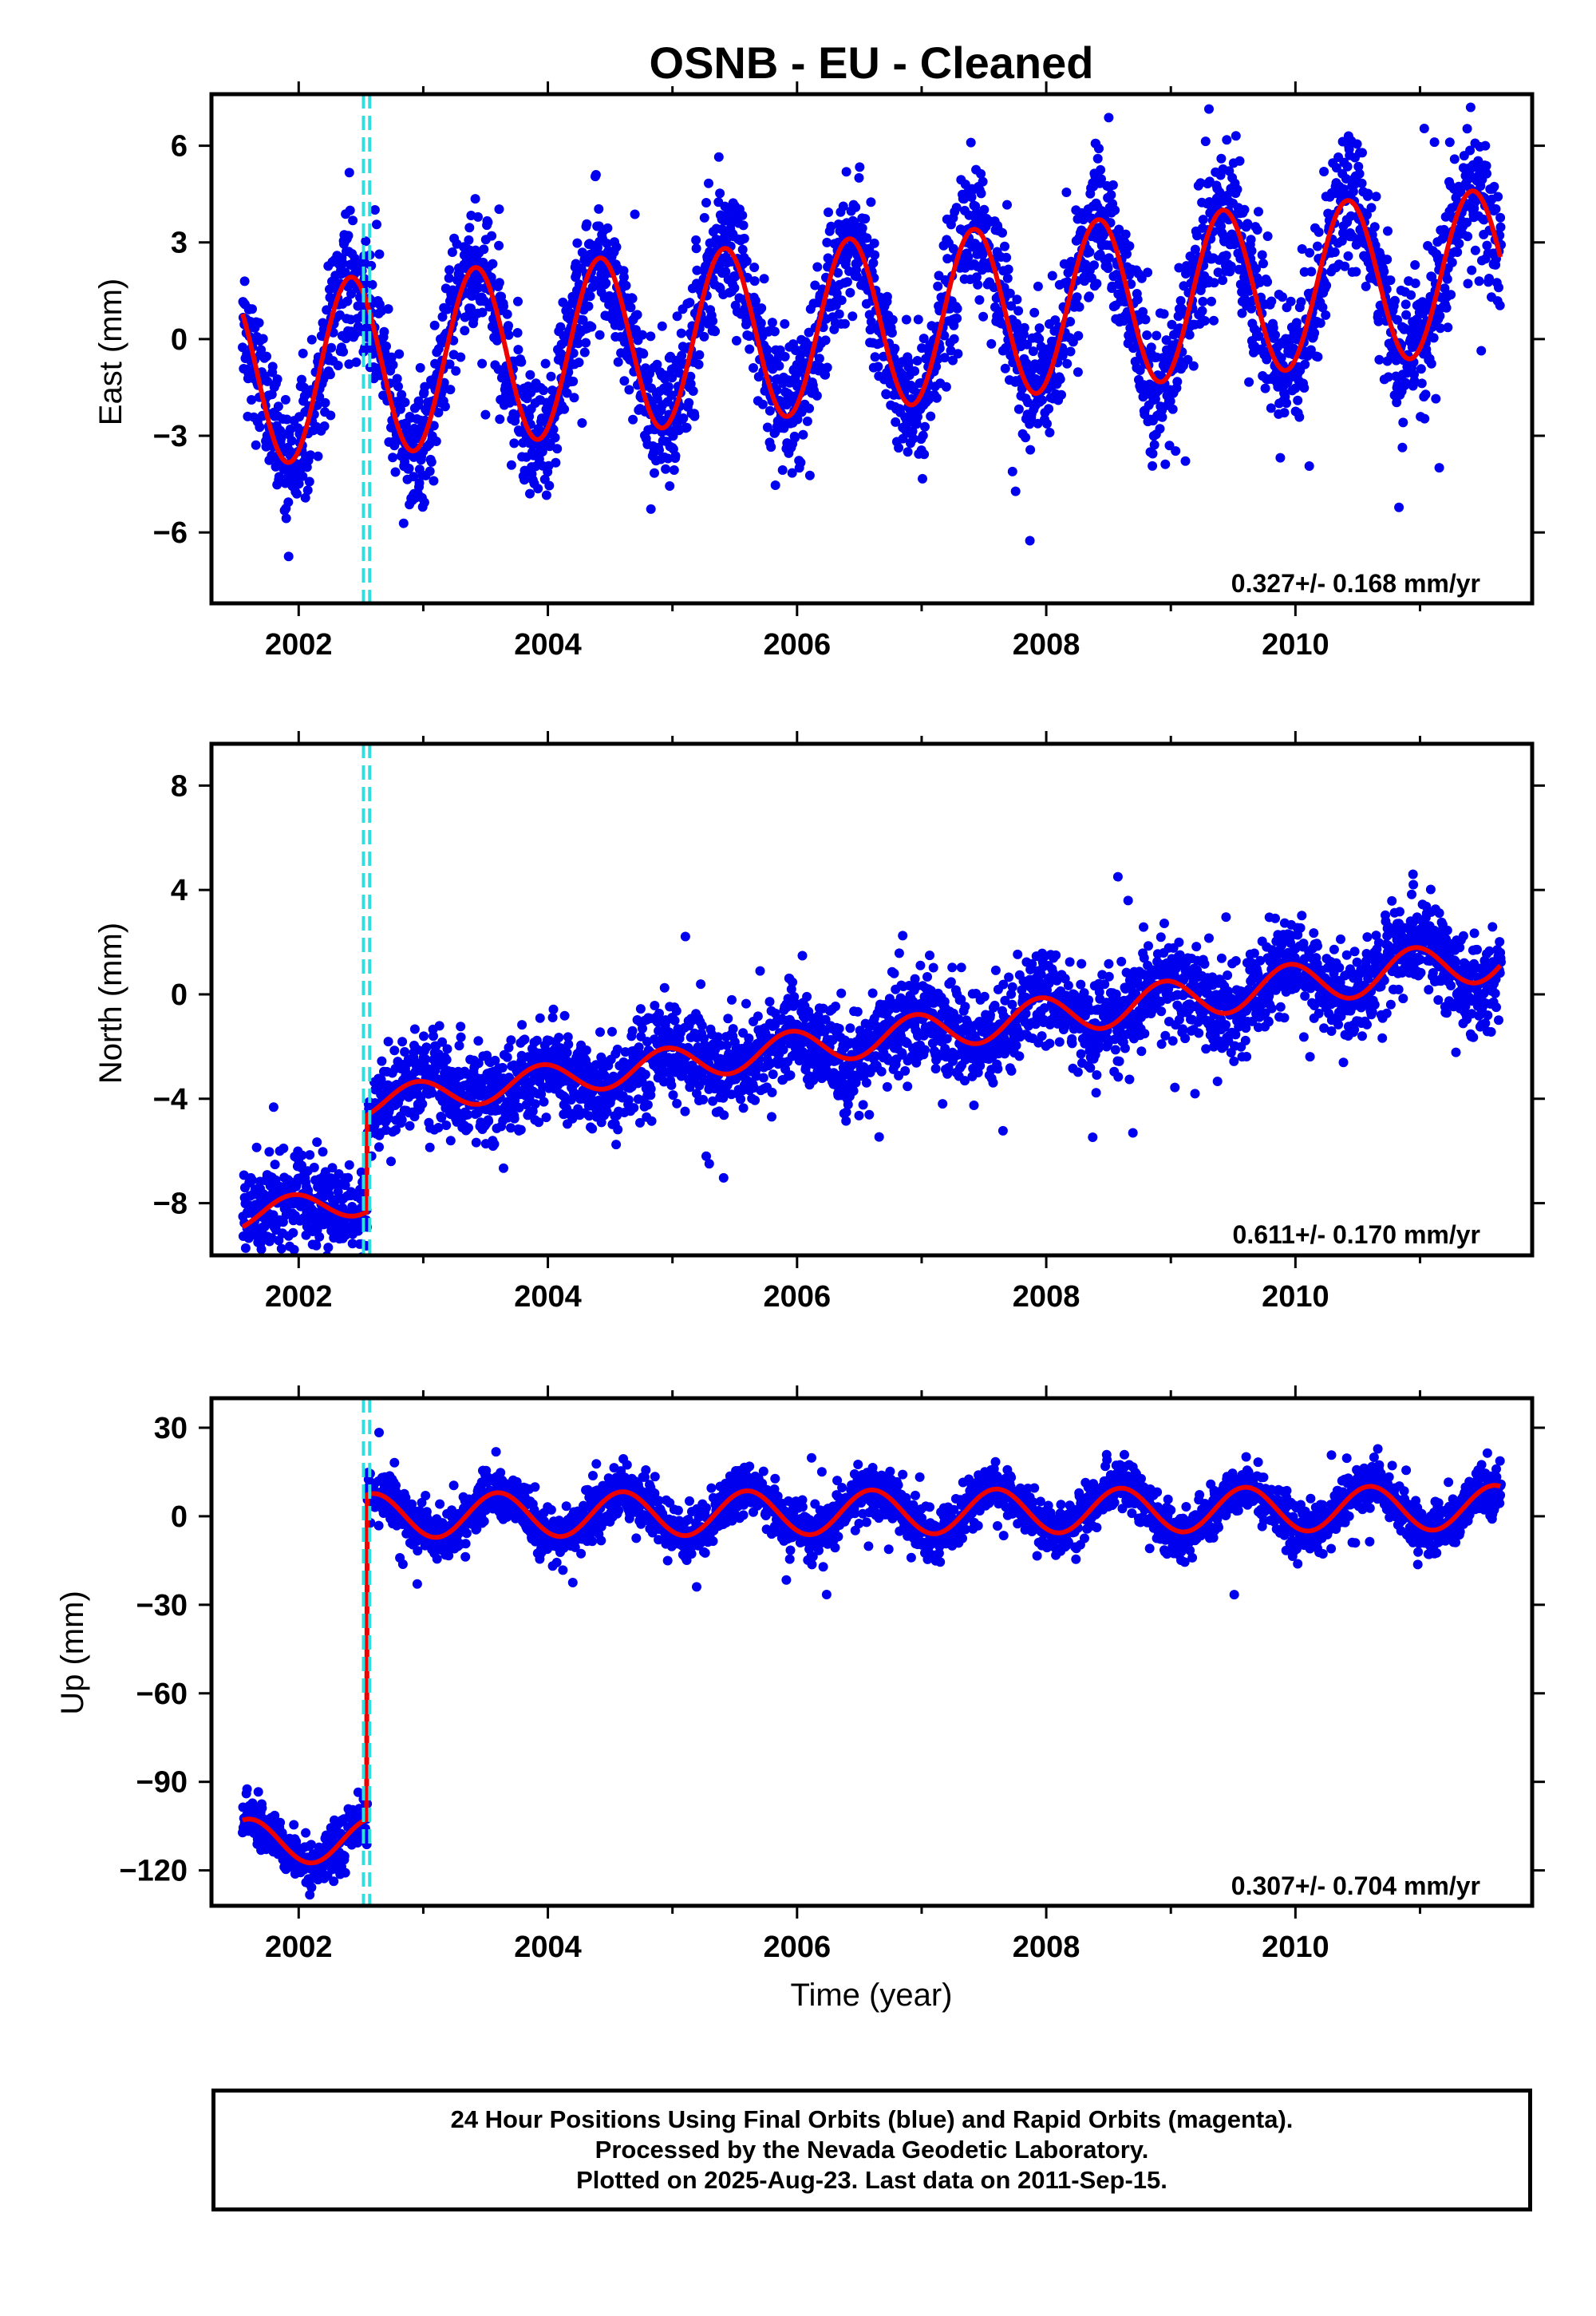 The height and width of the screenshot is (2316, 1596). Describe the element at coordinates (798, 645) in the screenshot. I see `x-tick-label: 2006` at that location.